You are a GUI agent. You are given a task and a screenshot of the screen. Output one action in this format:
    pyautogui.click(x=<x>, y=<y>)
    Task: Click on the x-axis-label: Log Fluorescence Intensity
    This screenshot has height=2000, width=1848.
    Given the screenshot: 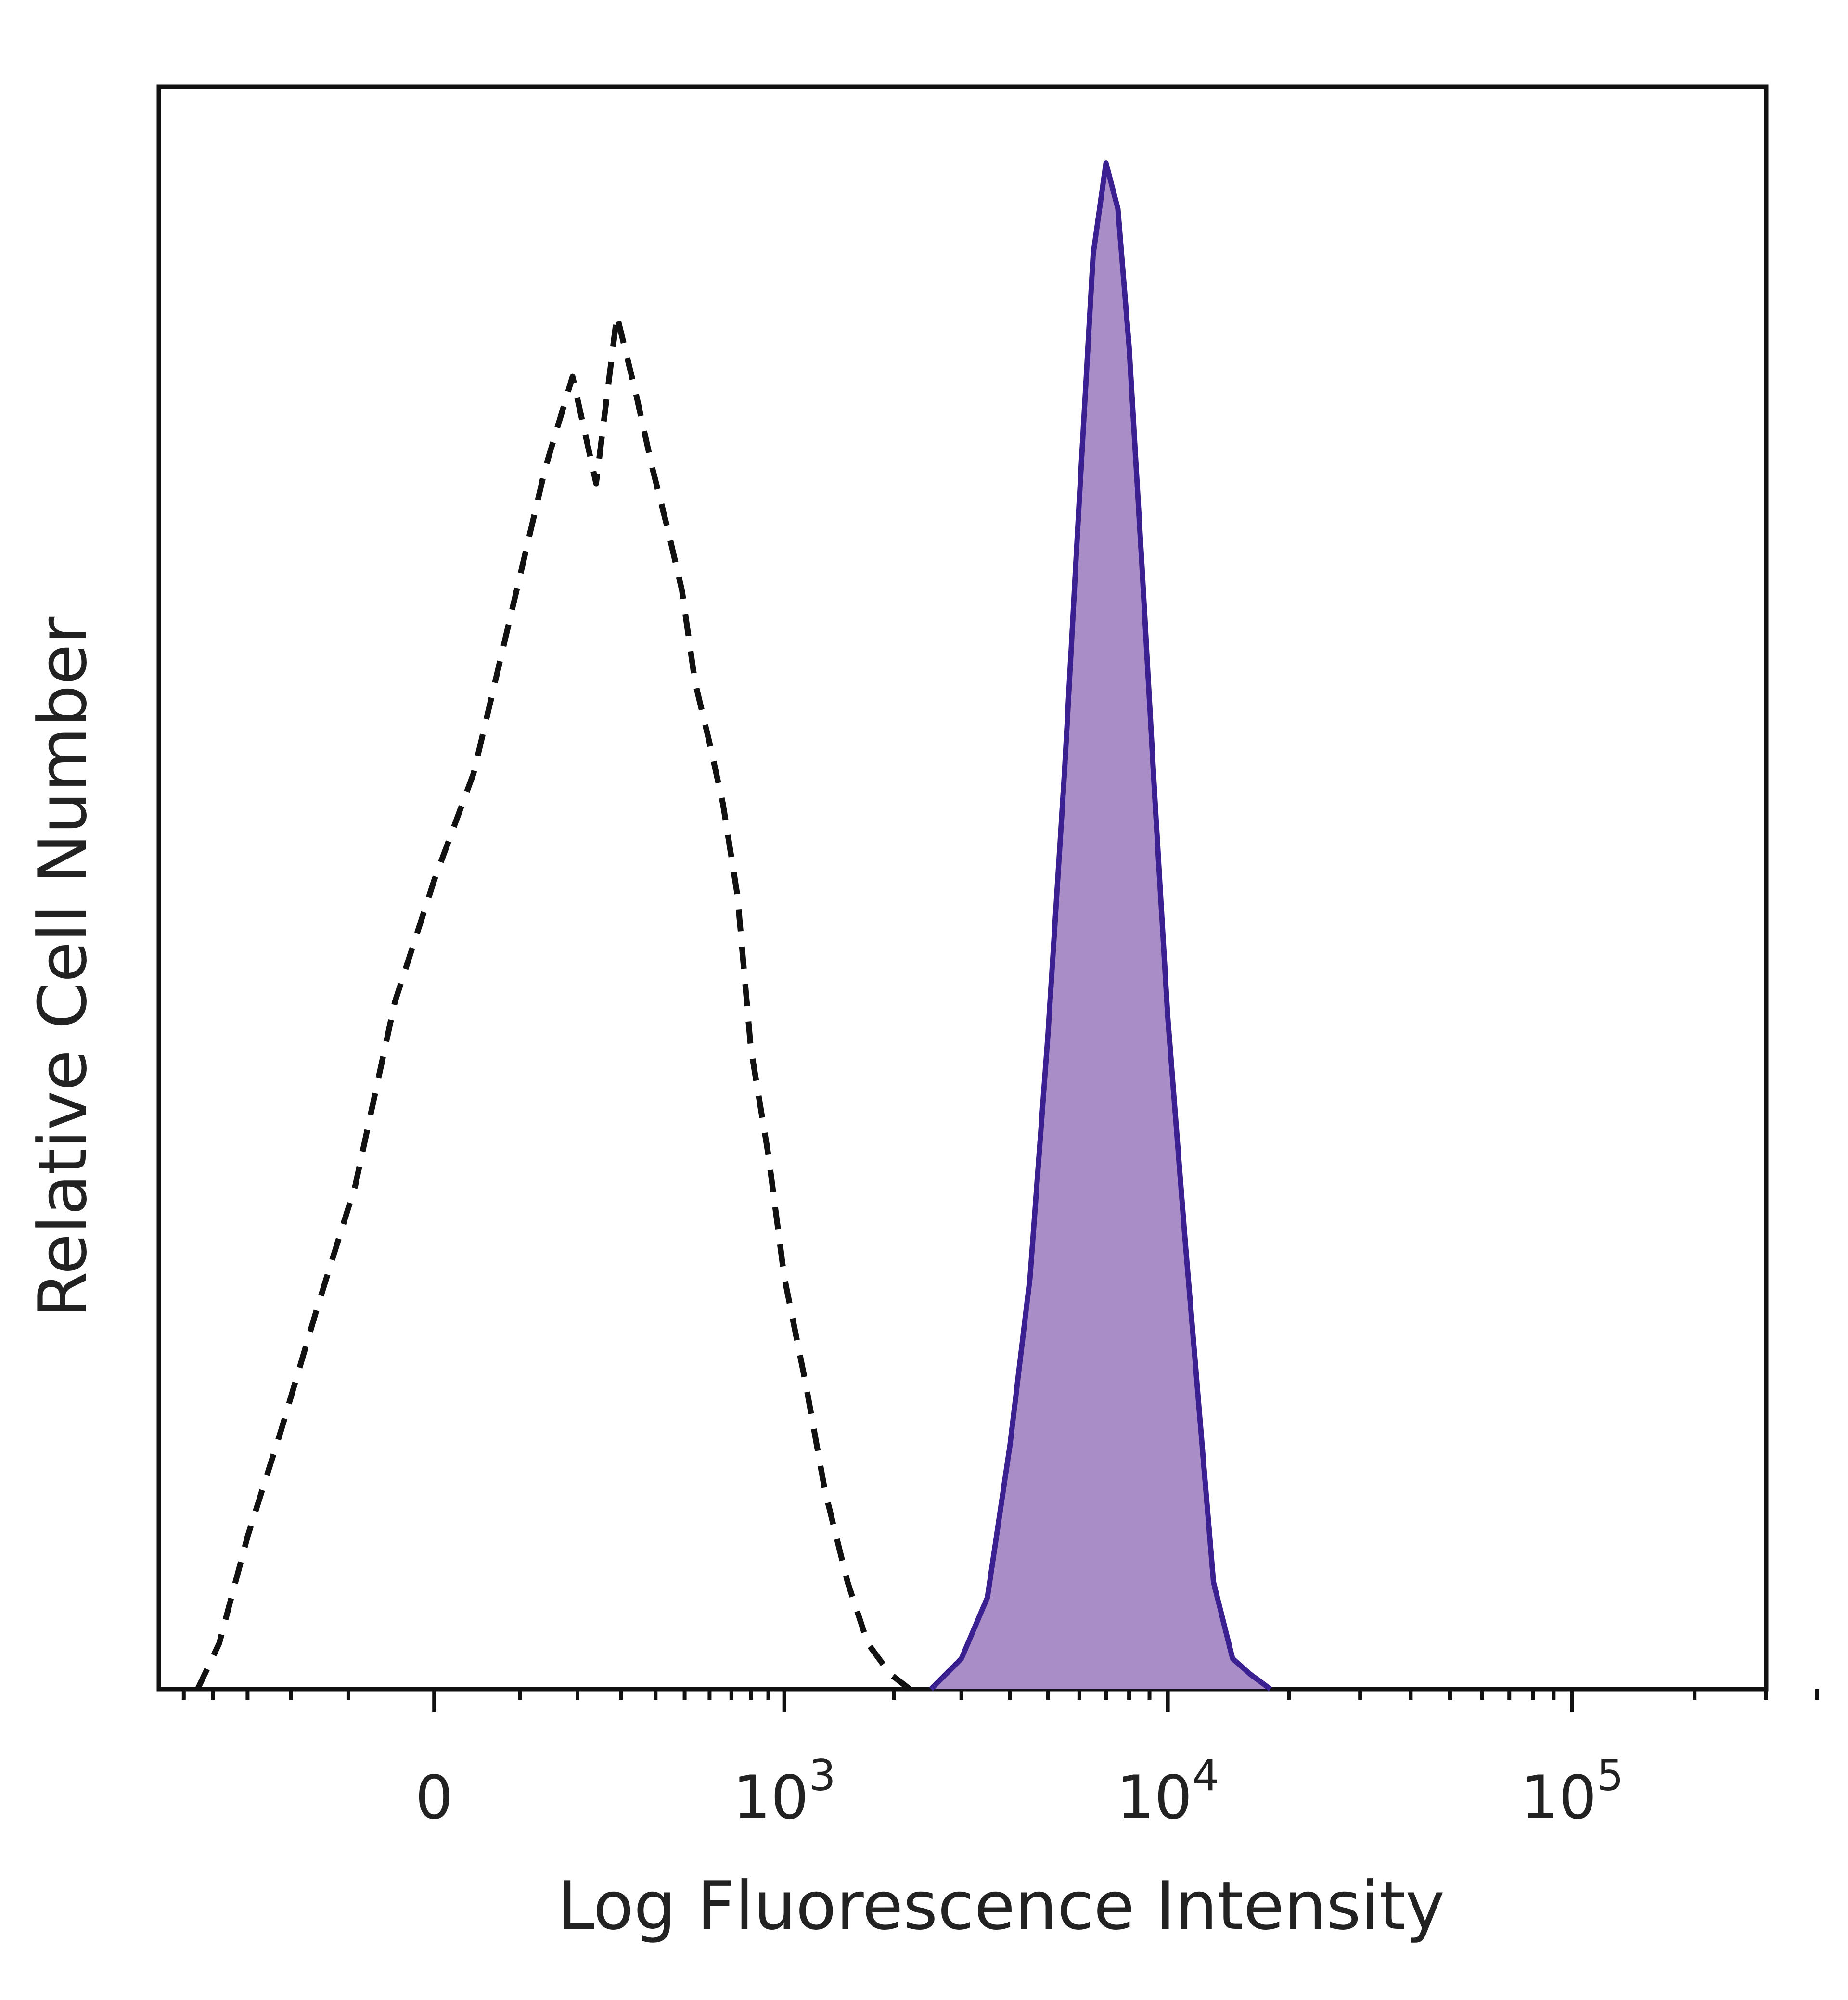 What is the action you would take?
    pyautogui.click(x=1001, y=1906)
    